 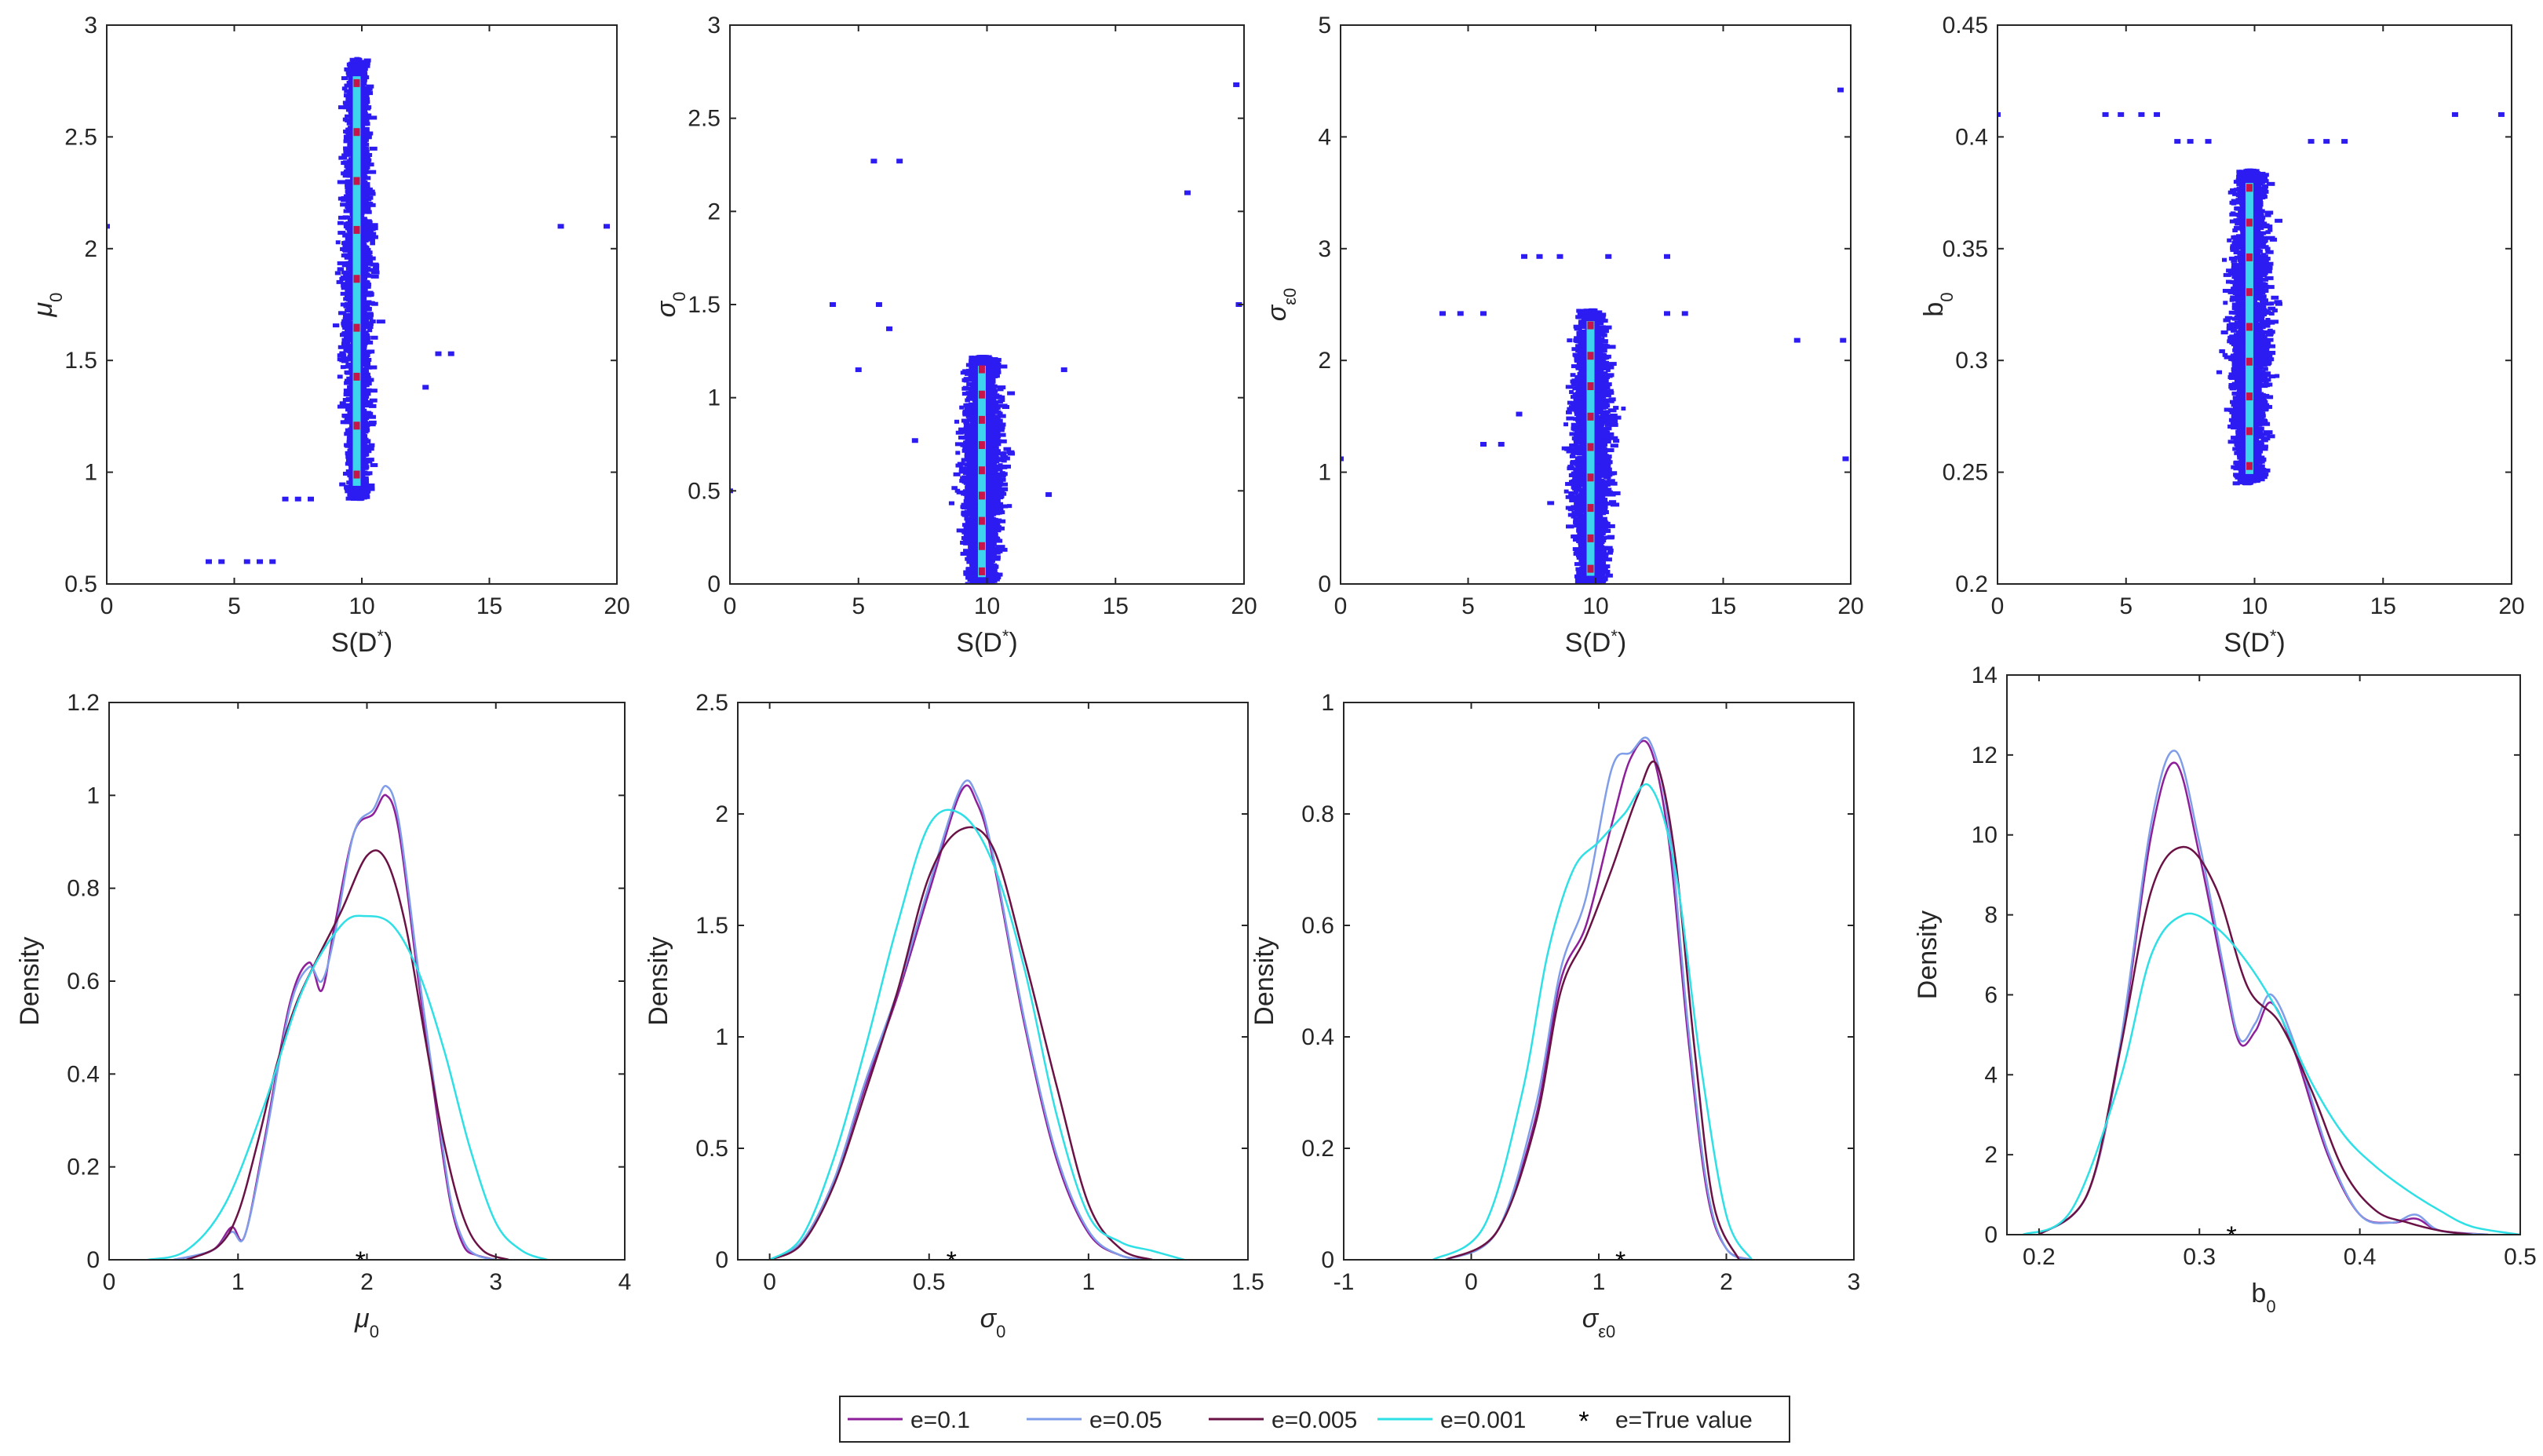 I want to click on scatter-outlier, so click(x=425, y=387).